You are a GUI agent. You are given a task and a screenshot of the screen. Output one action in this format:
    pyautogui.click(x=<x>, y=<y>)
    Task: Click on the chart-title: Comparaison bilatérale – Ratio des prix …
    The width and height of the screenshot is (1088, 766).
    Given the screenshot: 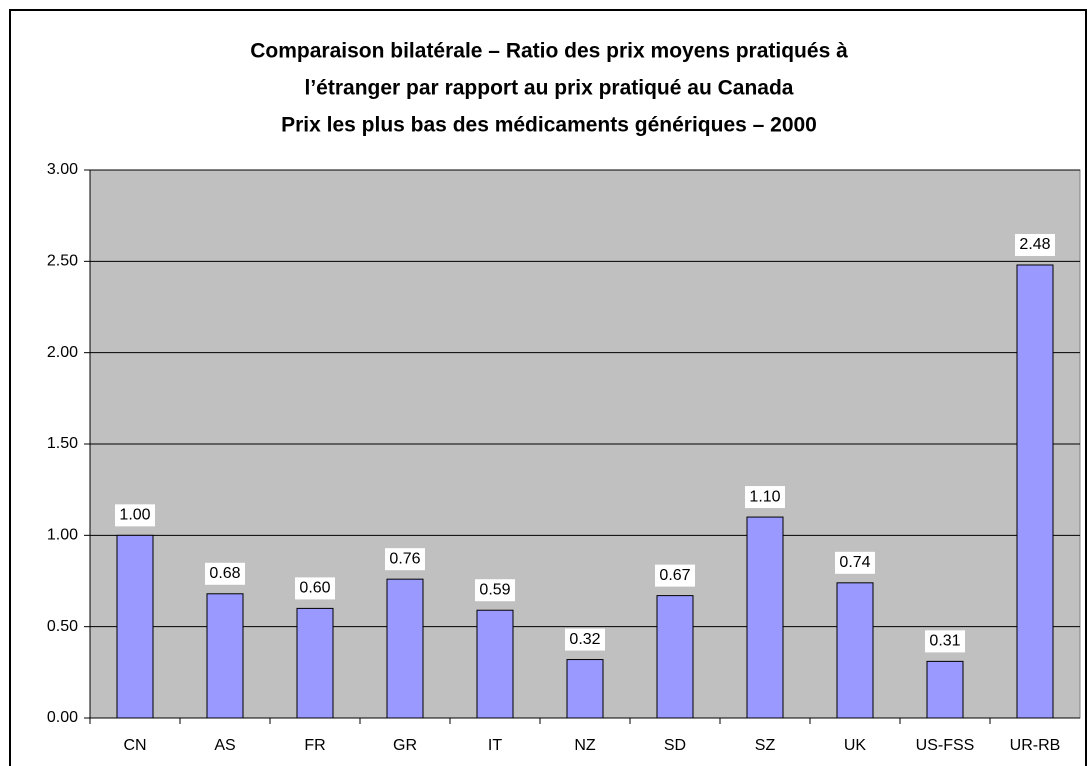 What is the action you would take?
    pyautogui.click(x=549, y=51)
    